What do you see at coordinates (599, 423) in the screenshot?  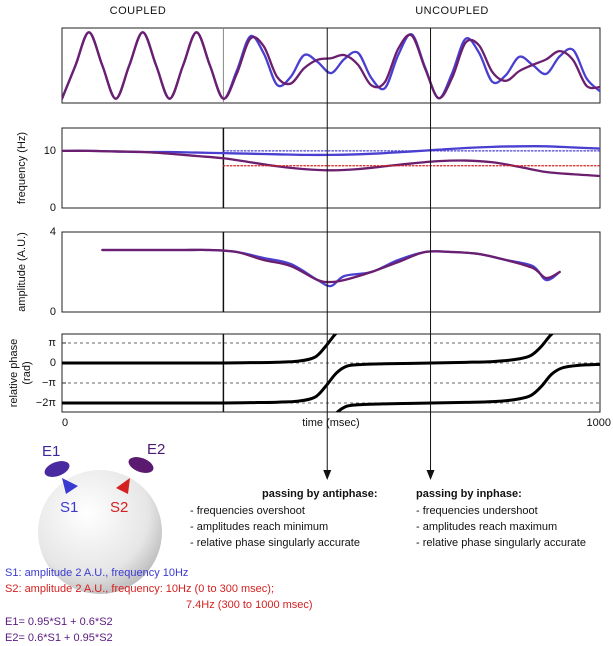 I see `x-tick-label: 1000` at bounding box center [599, 423].